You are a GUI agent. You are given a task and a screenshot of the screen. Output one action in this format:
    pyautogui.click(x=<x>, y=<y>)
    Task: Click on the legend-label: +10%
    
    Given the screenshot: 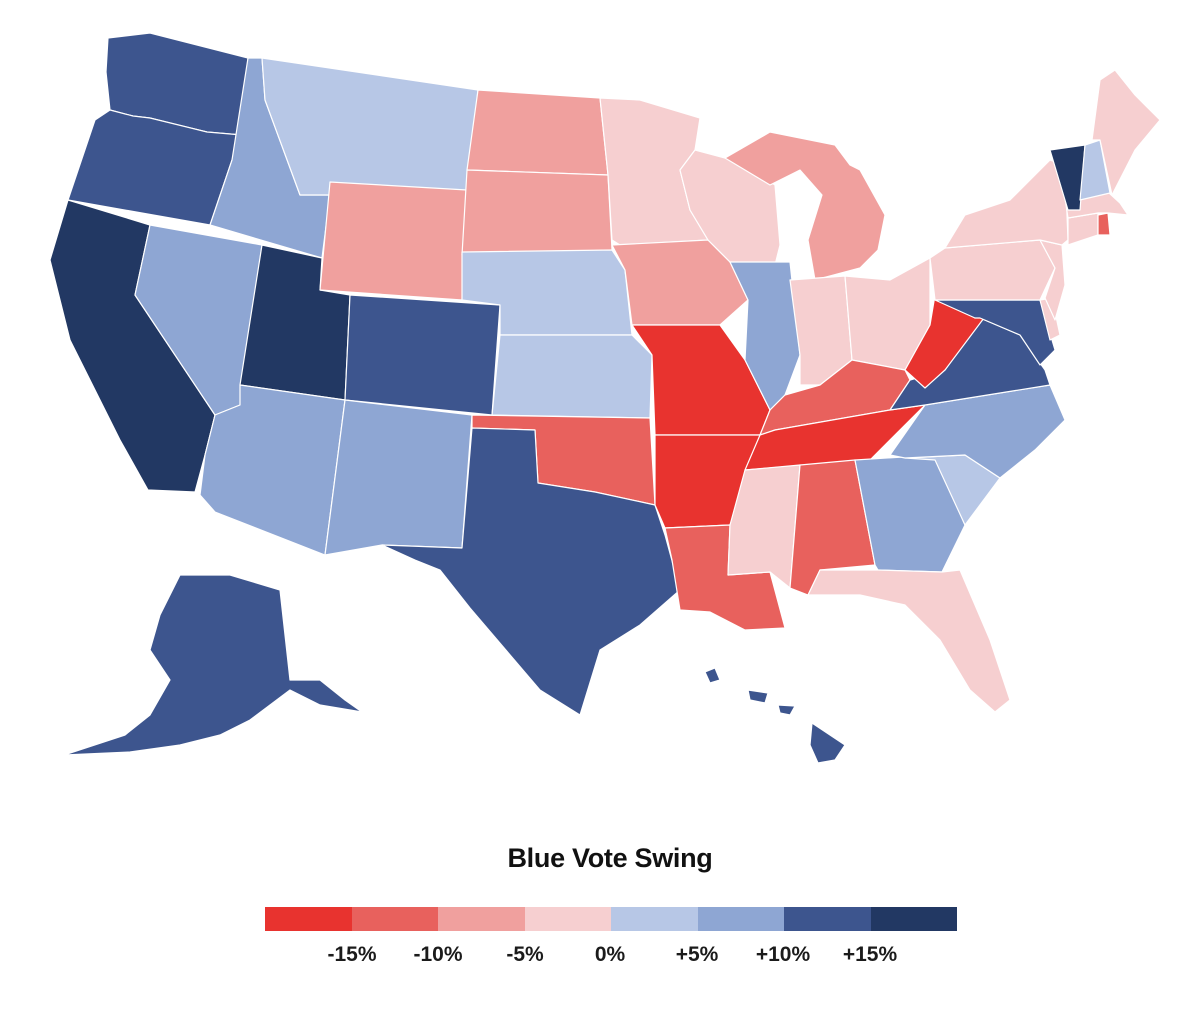 What is the action you would take?
    pyautogui.click(x=783, y=954)
    